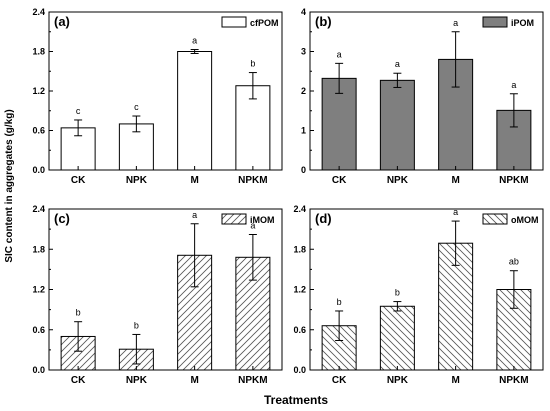 Image resolution: width=550 pixels, height=411 pixels. What do you see at coordinates (262, 220) in the screenshot?
I see `legend-label: iMOM` at bounding box center [262, 220].